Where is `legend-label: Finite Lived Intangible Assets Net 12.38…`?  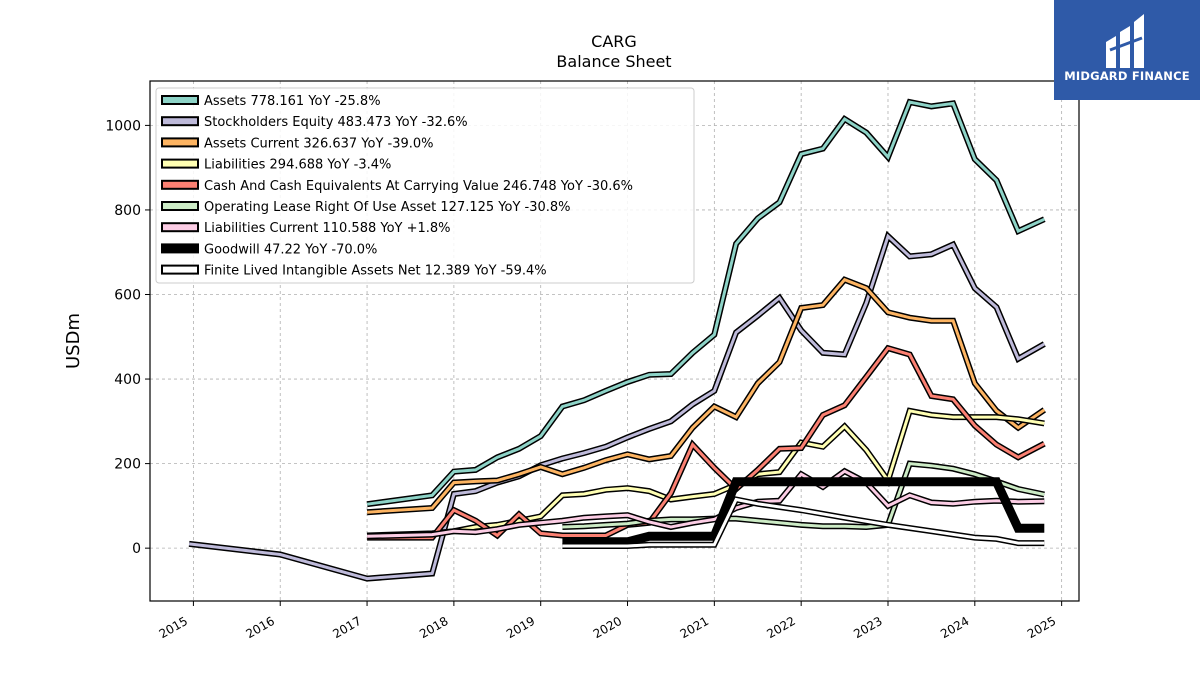
legend-label: Finite Lived Intangible Assets Net 12.38… is located at coordinates (375, 271).